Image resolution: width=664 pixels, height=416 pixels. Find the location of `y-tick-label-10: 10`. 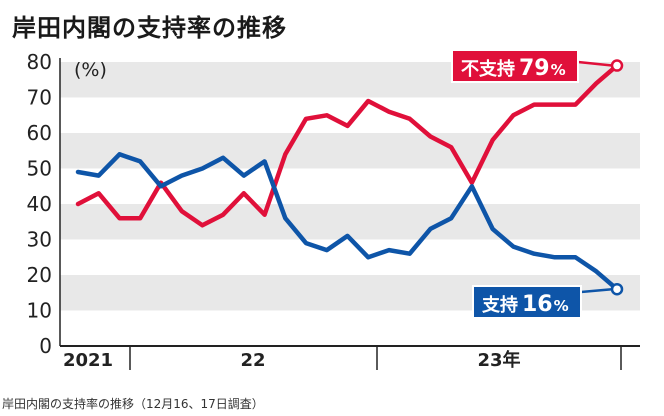

y-tick-label-10: 10 is located at coordinates (39, 311).